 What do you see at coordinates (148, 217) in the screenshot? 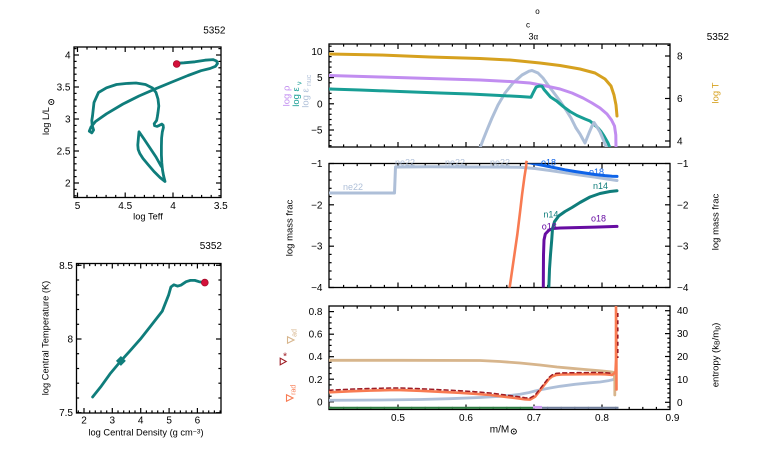
I see `svg-text: log Teff` at bounding box center [148, 217].